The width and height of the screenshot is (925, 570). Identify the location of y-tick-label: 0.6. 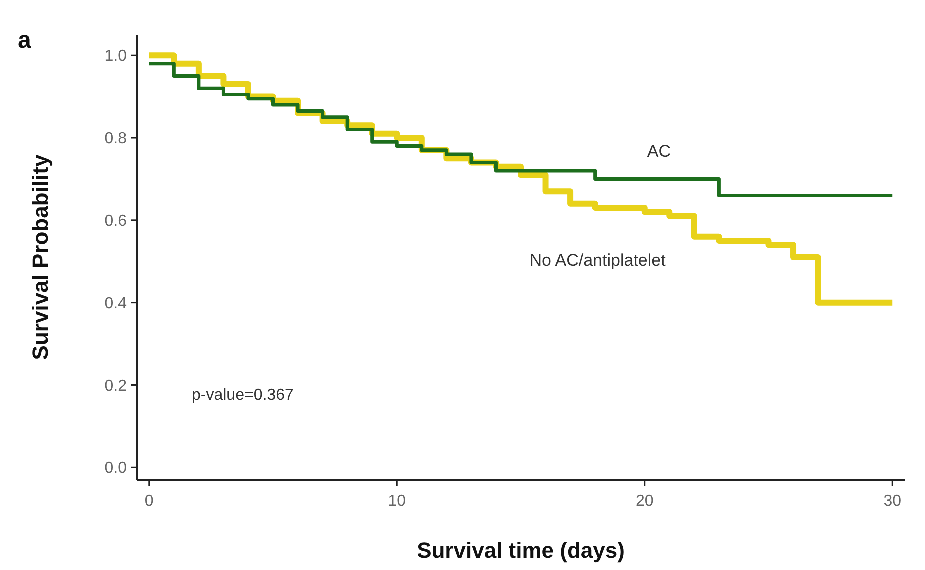
(116, 221).